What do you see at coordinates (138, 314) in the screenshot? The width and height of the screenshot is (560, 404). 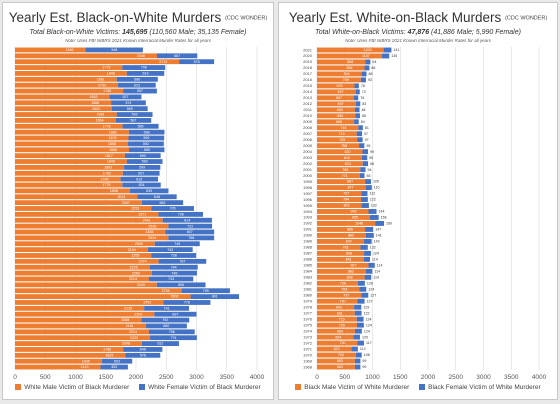 I see `data-label-orange: 2303` at bounding box center [138, 314].